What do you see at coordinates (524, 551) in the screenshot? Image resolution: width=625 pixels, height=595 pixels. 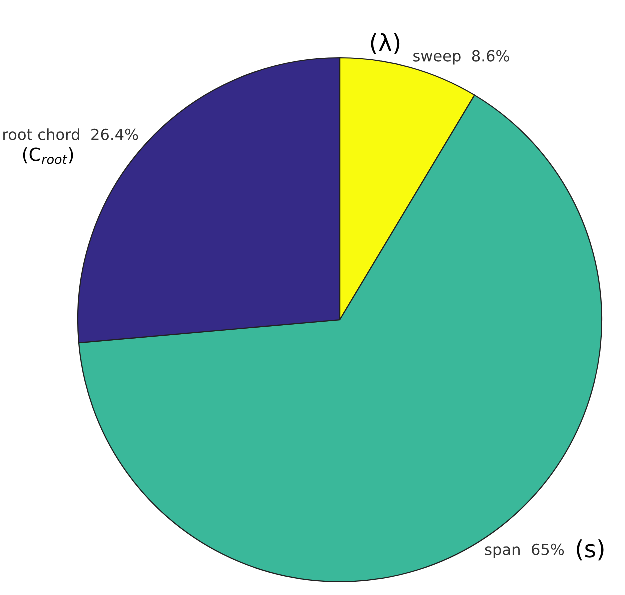 I see `slice-label: span 65%` at bounding box center [524, 551].